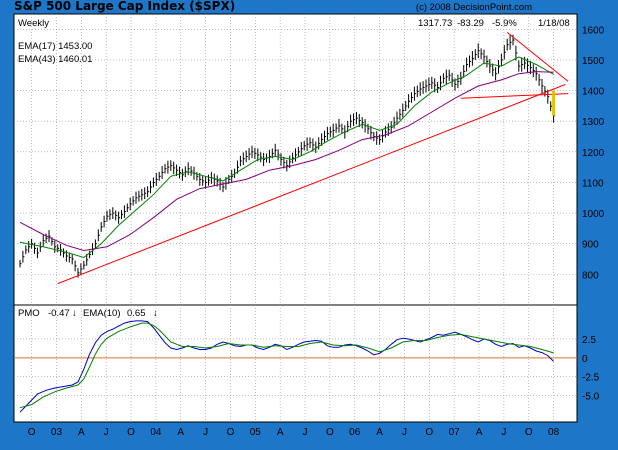 This screenshot has width=618, height=450. I want to click on pmo-y-tick-label: -2.5, so click(591, 378).